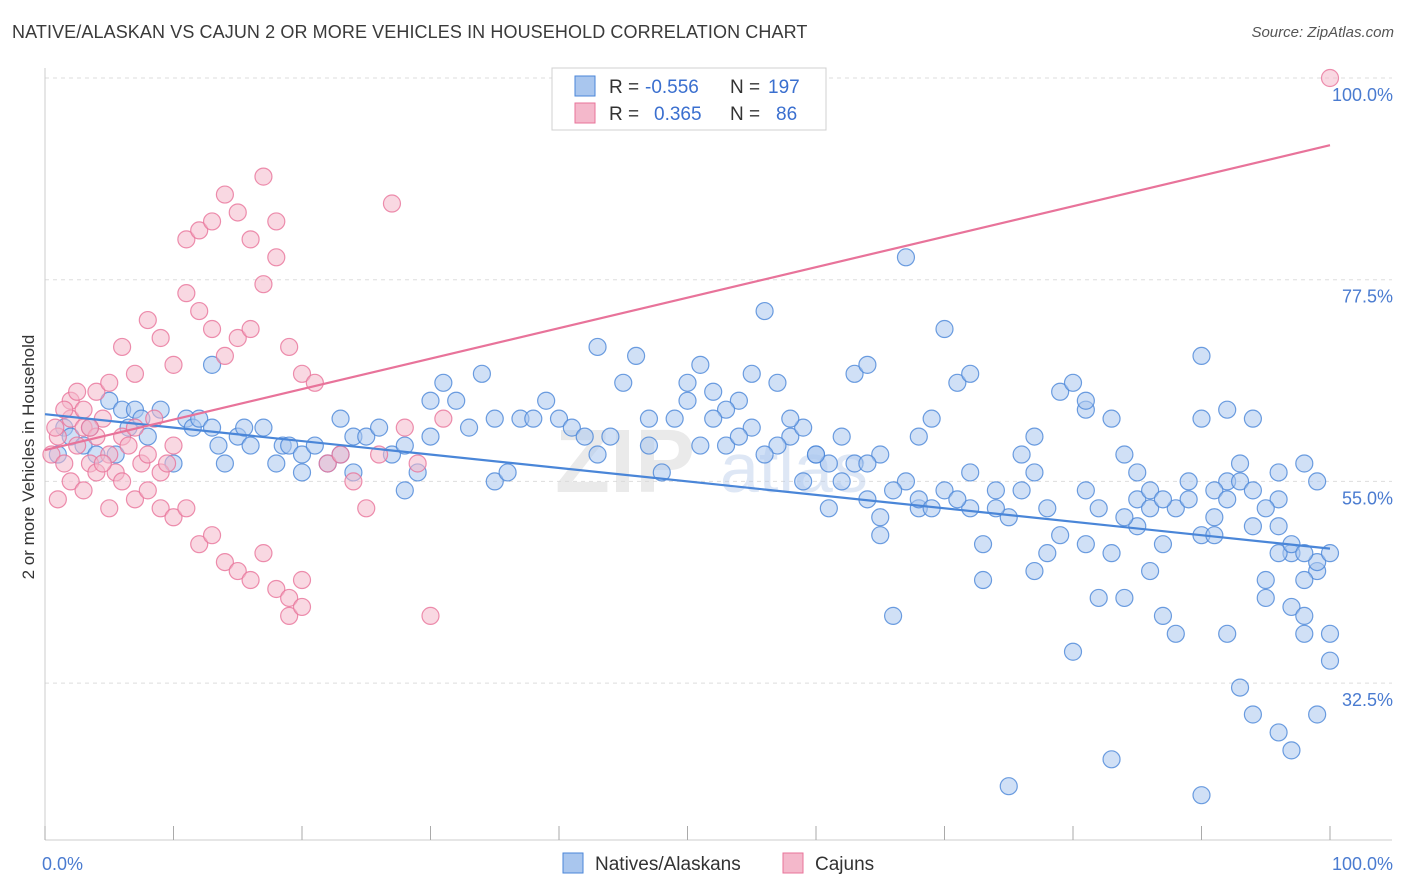  I want to click on x-tick-label: 100.0%, so click(1362, 864).